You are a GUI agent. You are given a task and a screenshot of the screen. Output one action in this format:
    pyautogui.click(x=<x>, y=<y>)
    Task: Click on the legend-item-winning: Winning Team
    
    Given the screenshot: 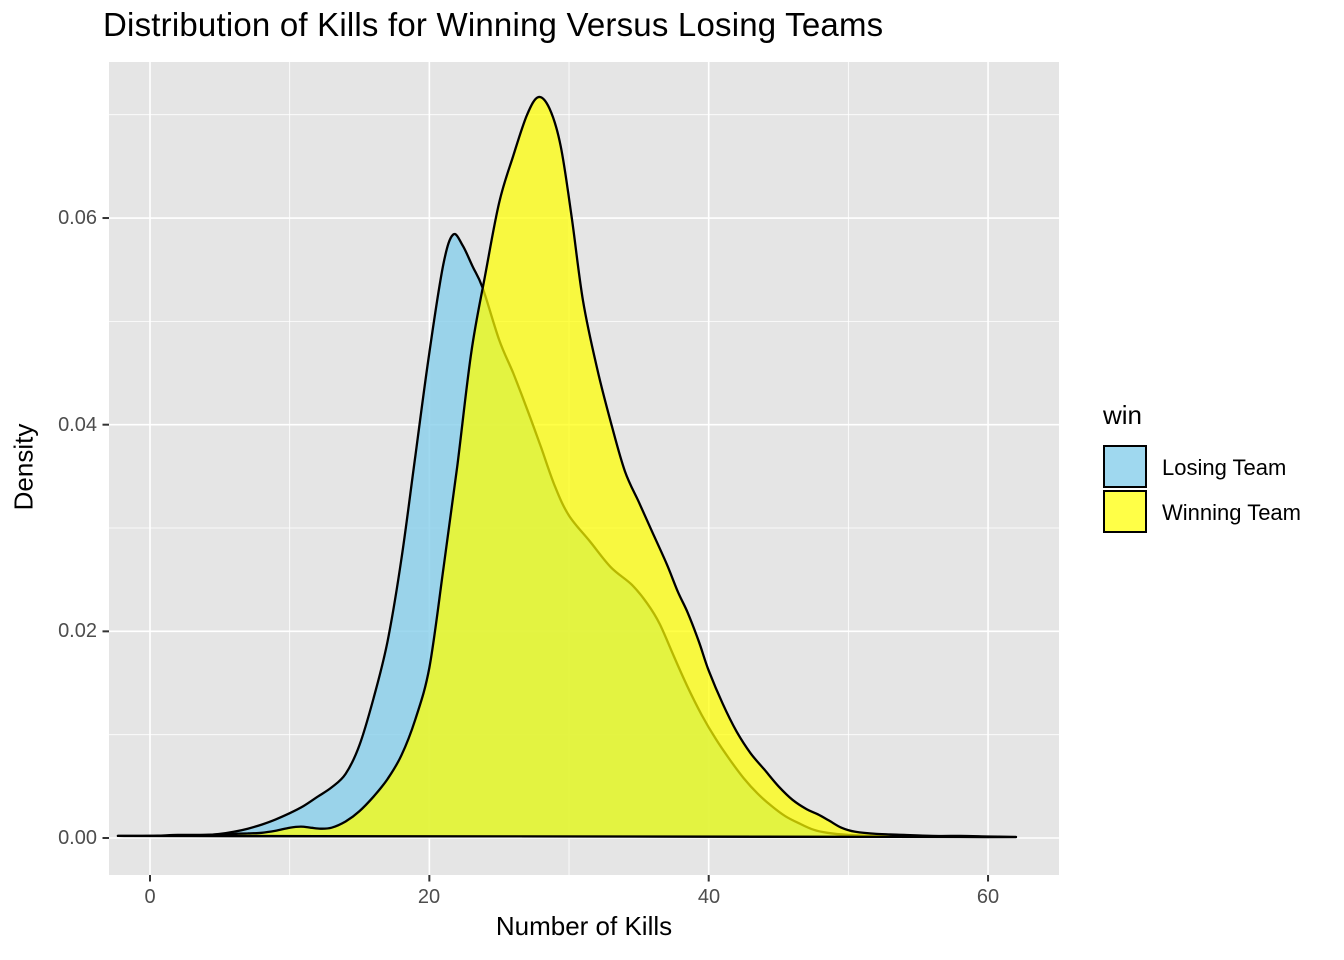 What is the action you would take?
    pyautogui.click(x=1217, y=512)
    